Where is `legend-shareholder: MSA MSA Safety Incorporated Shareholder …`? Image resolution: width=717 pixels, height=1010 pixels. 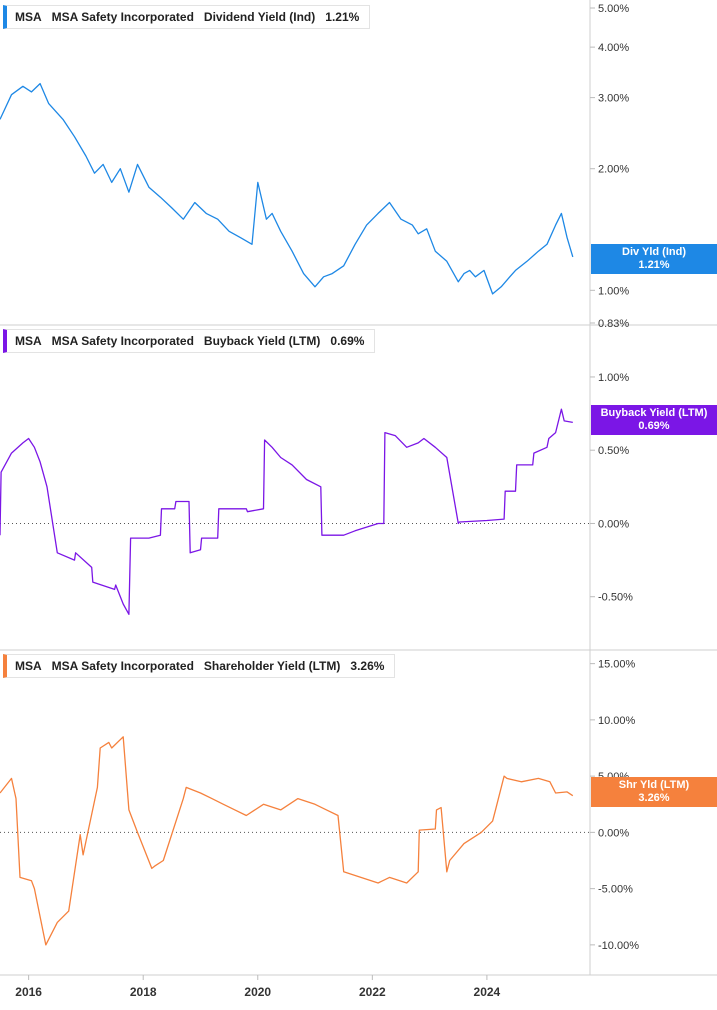
legend-shareholder: MSA MSA Safety Incorporated Shareholder … is located at coordinates (199, 666).